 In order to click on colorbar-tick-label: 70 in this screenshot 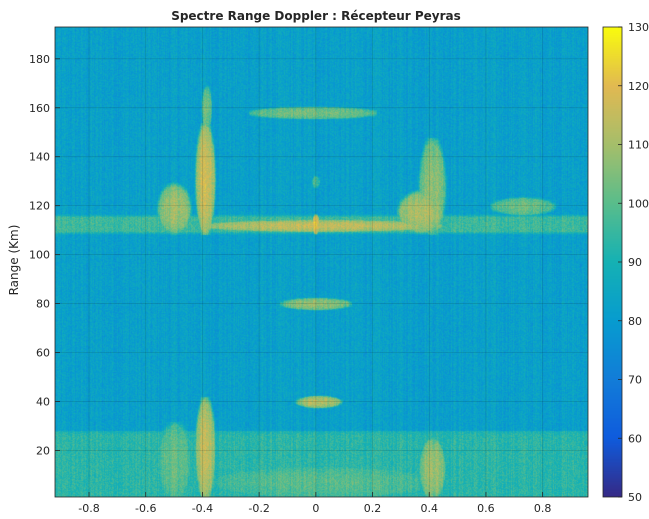, I will do `click(635, 380)`.